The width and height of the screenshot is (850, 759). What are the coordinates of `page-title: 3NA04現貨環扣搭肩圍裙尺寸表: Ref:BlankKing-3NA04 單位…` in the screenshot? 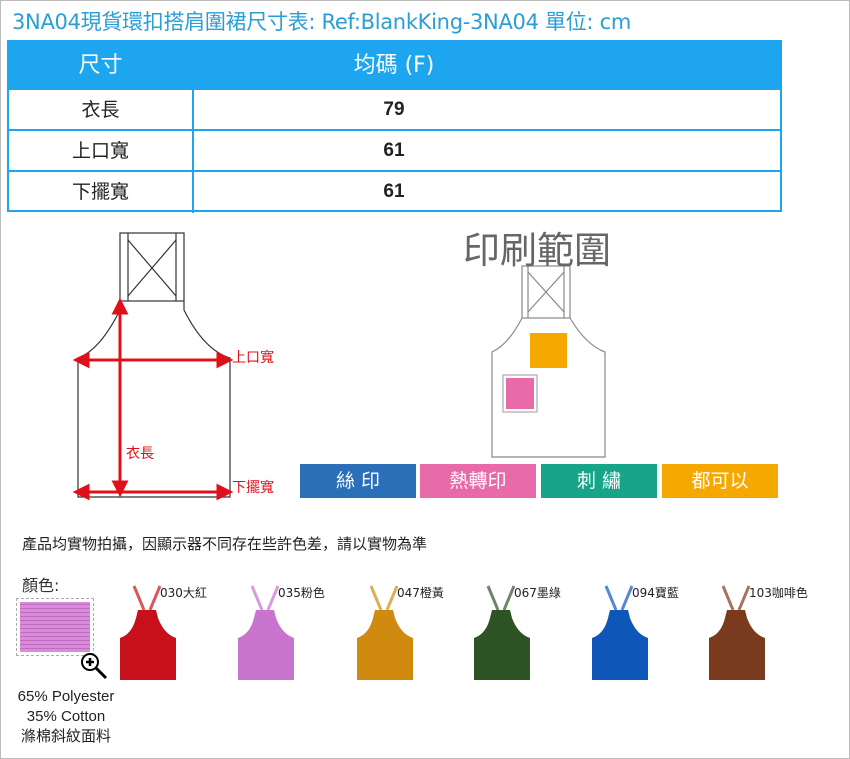 It's located at (321, 22).